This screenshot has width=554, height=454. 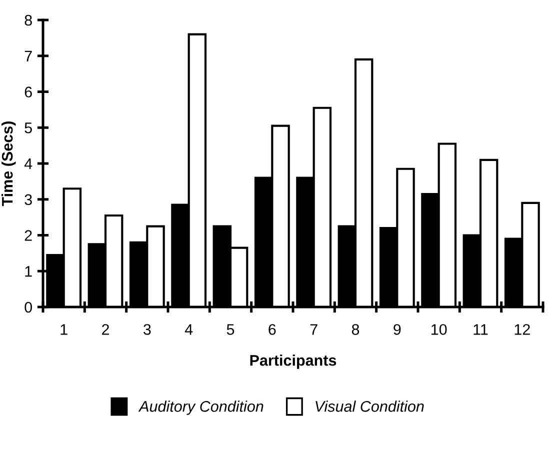 I want to click on y-tick-label: 5, so click(x=28, y=128).